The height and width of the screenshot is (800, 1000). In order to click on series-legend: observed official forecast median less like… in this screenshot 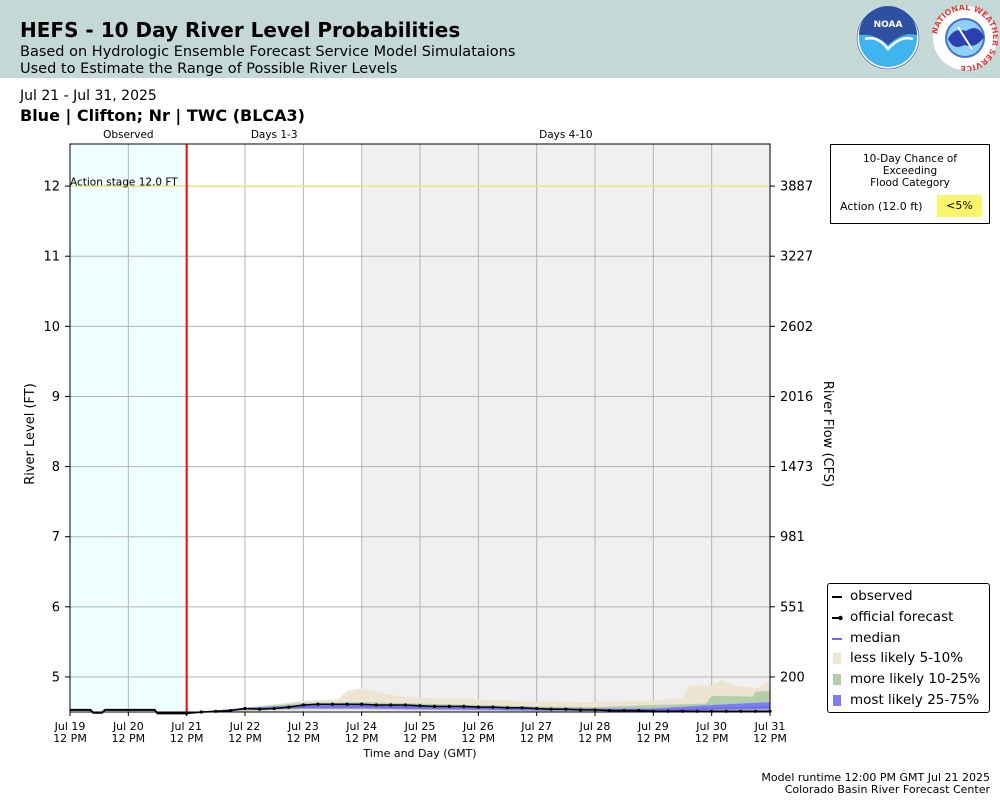, I will do `click(908, 648)`.